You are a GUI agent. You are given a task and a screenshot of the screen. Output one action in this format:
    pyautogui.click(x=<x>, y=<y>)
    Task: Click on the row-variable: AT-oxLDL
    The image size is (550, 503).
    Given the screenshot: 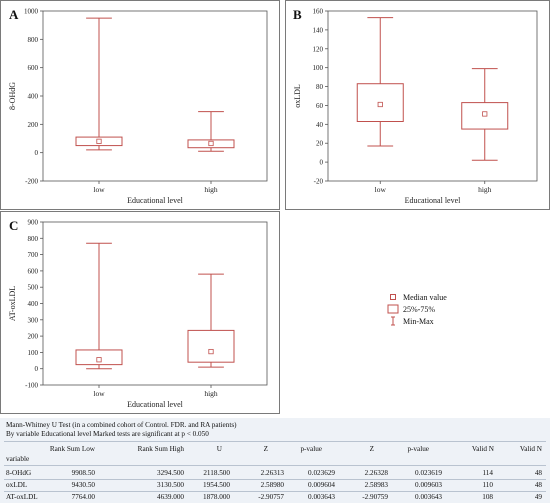 What is the action you would take?
    pyautogui.click(x=22, y=497)
    